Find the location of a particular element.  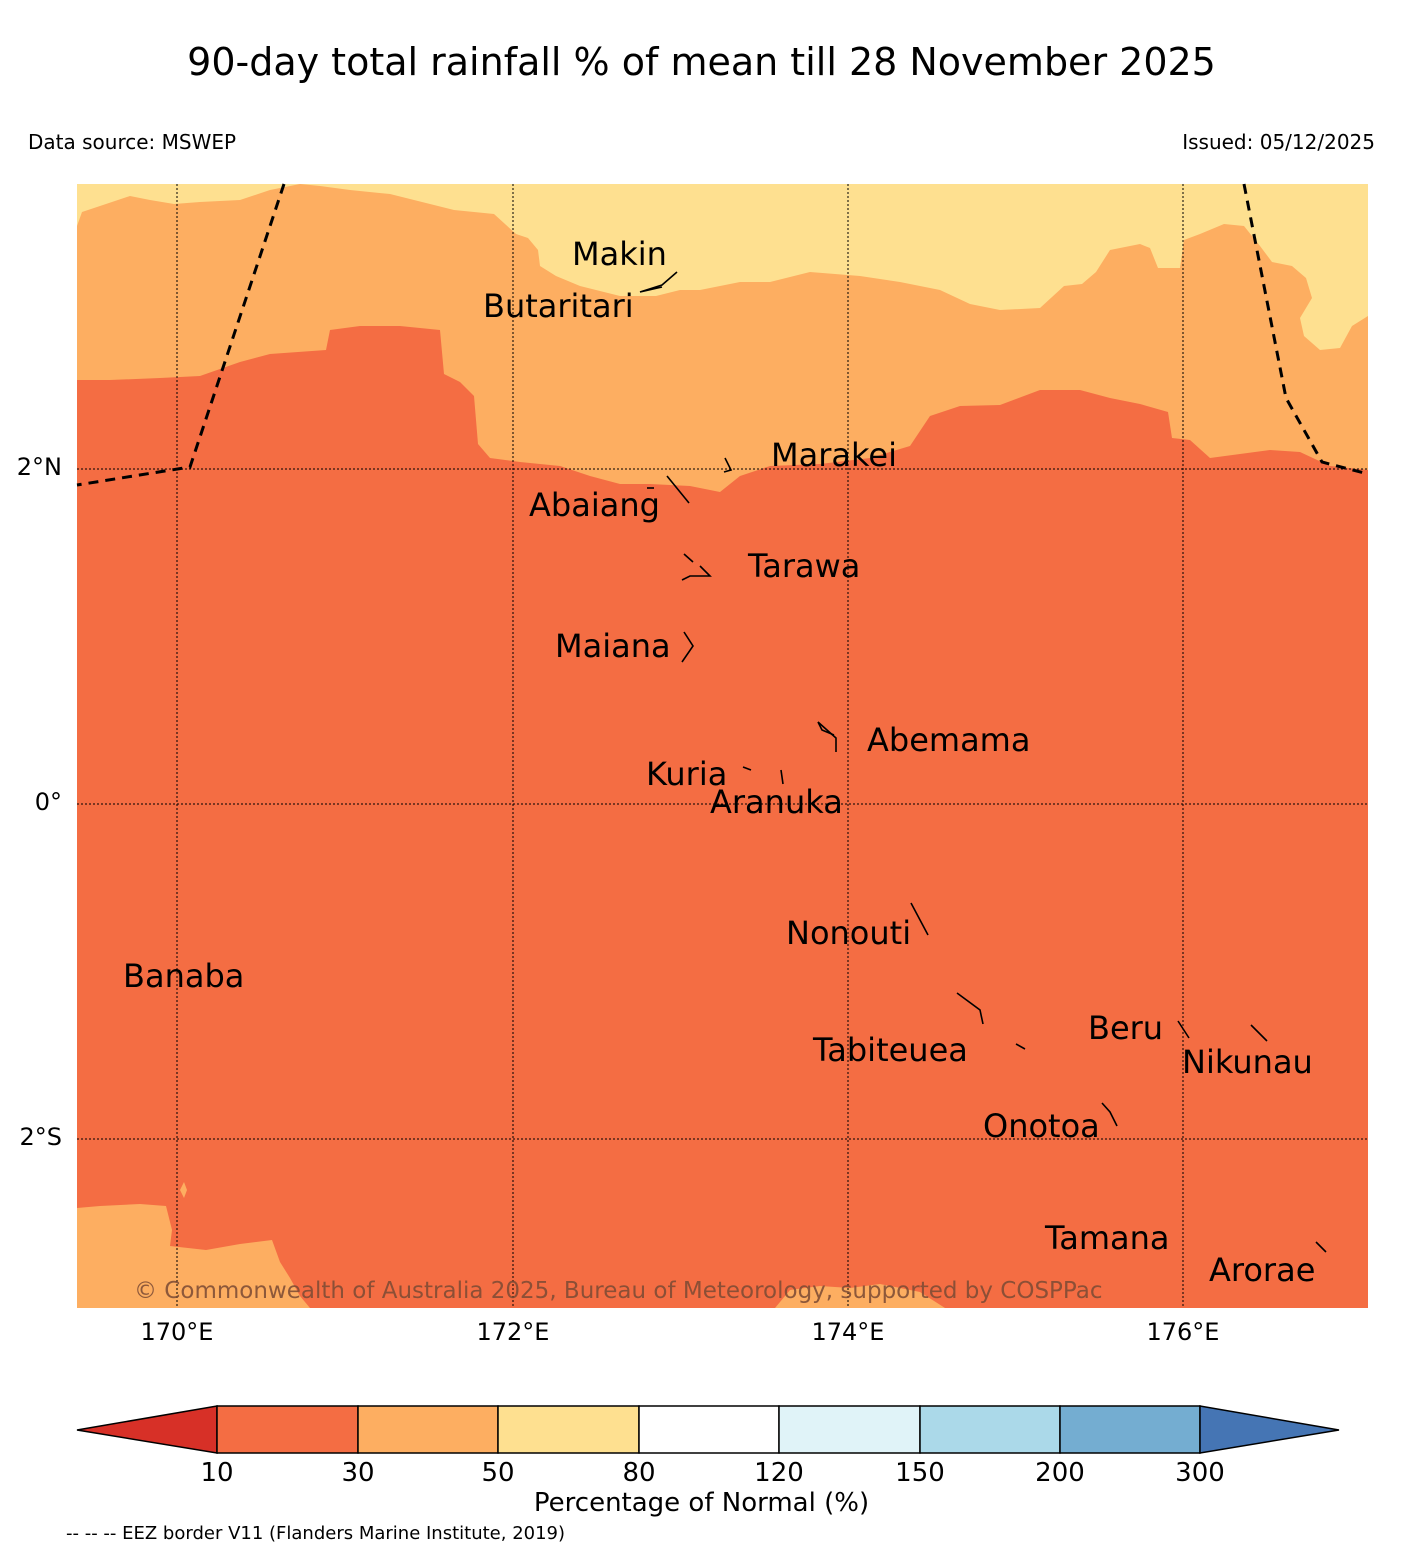

lat-label-0: 0° is located at coordinates (48, 802).